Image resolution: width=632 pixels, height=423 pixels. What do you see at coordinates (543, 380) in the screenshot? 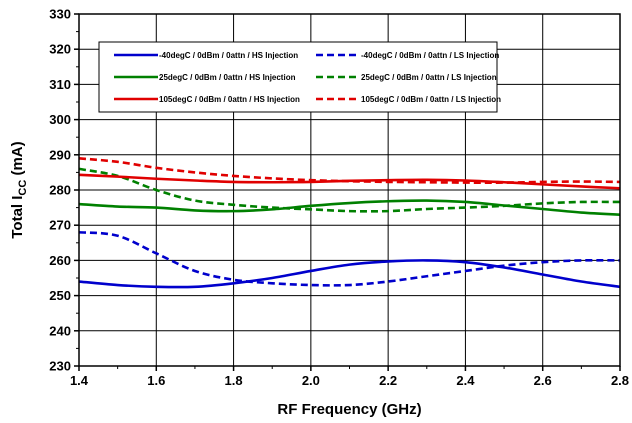
I see `x-tick-label: 2.6` at bounding box center [543, 380].